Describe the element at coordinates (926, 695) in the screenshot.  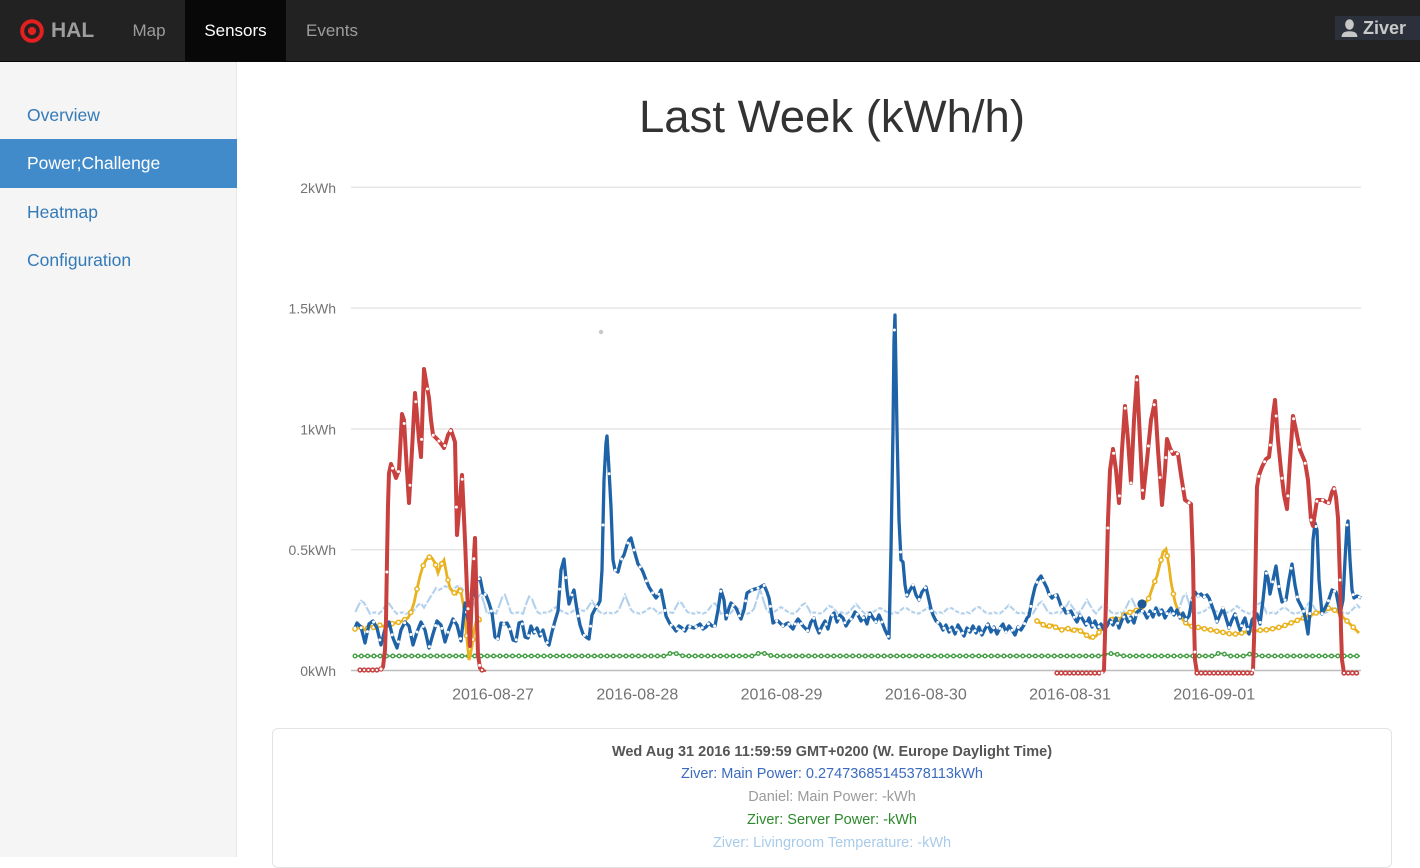
I see `svg-text: 2016-08-30` at that location.